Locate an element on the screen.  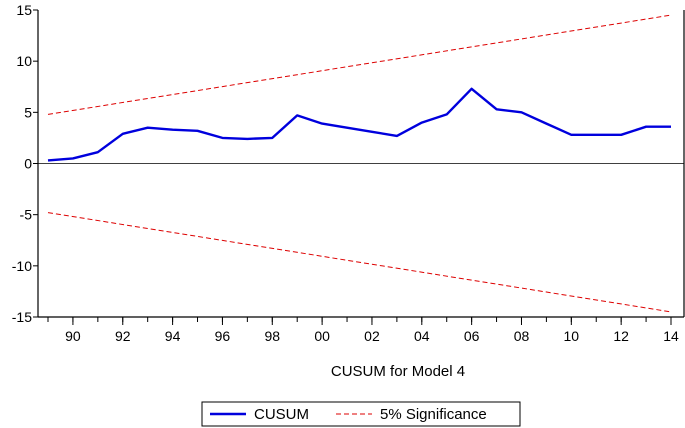
x-tick-label: 92 is located at coordinates (123, 336).